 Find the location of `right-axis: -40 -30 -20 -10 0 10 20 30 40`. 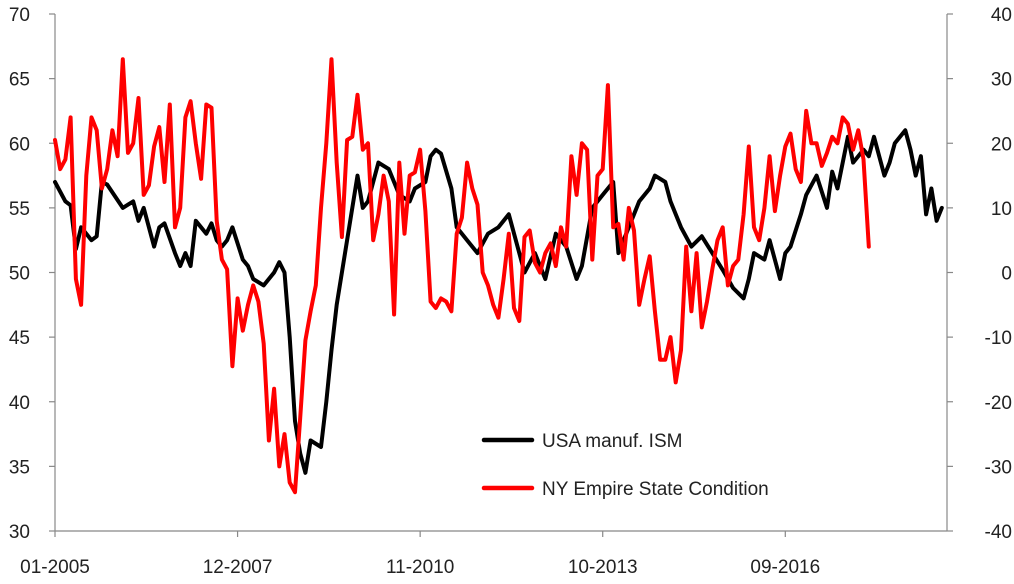

right-axis: -40 -30 -20 -10 0 10 20 30 40 is located at coordinates (979, 274).